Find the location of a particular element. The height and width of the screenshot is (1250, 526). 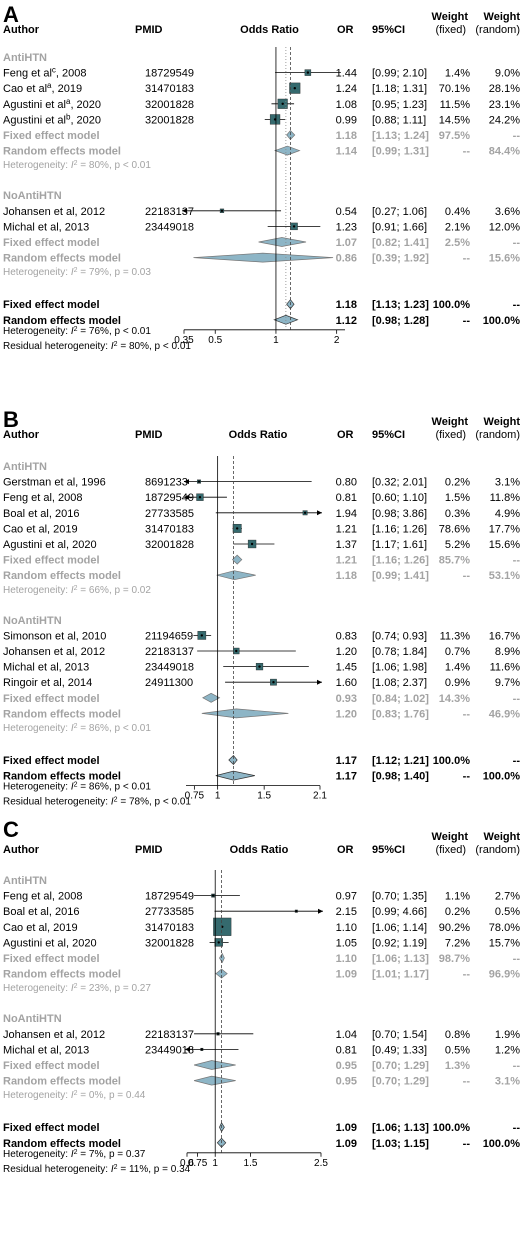

overall-heterogeneity: Heterogeneity: I2 = 76%, p < 0.01 is located at coordinates (77, 331).